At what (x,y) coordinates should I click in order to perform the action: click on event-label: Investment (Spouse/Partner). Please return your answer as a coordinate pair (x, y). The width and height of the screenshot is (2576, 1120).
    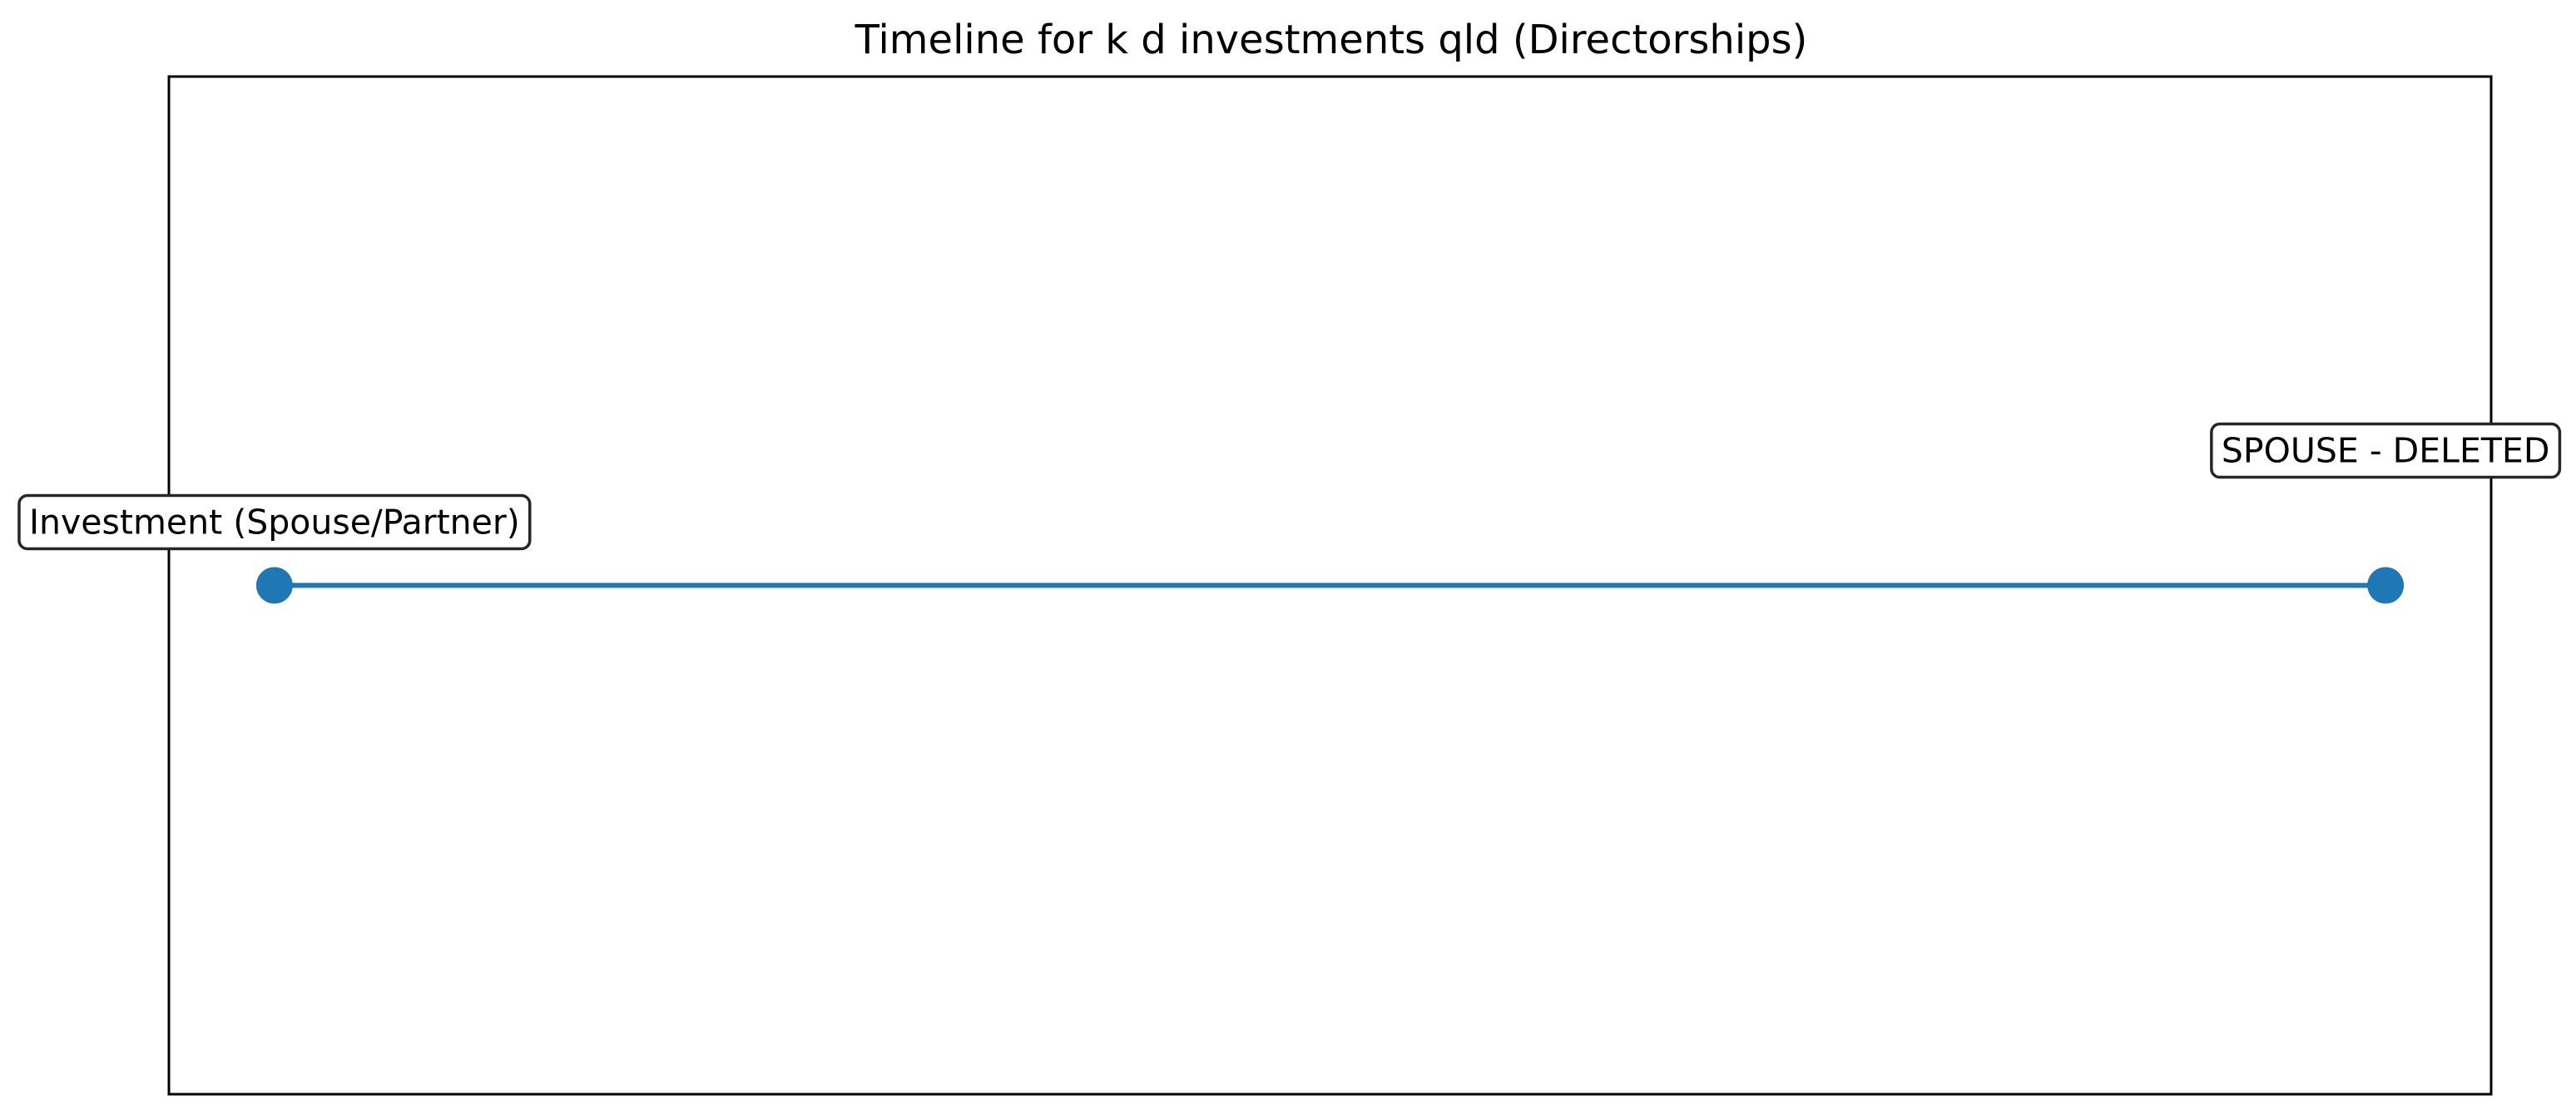
    Looking at the image, I should click on (274, 523).